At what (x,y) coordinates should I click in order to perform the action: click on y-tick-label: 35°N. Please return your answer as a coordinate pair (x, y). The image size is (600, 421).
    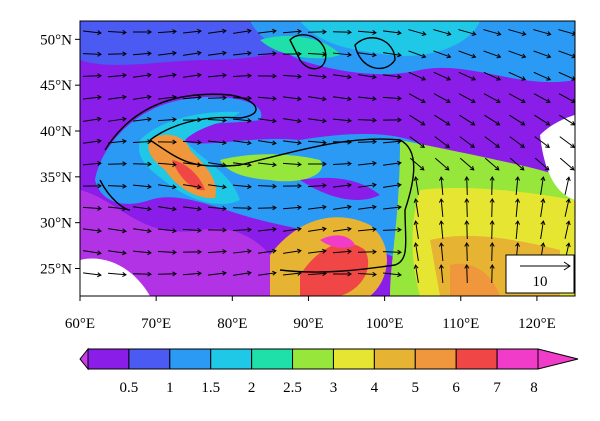
    Looking at the image, I should click on (56, 178).